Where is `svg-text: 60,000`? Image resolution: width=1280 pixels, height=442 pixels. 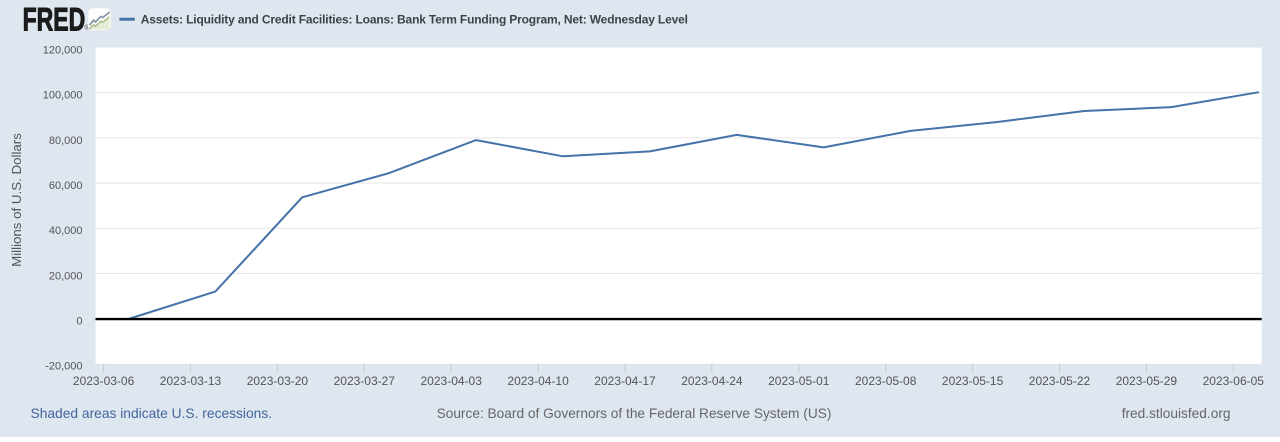 svg-text: 60,000 is located at coordinates (66, 186).